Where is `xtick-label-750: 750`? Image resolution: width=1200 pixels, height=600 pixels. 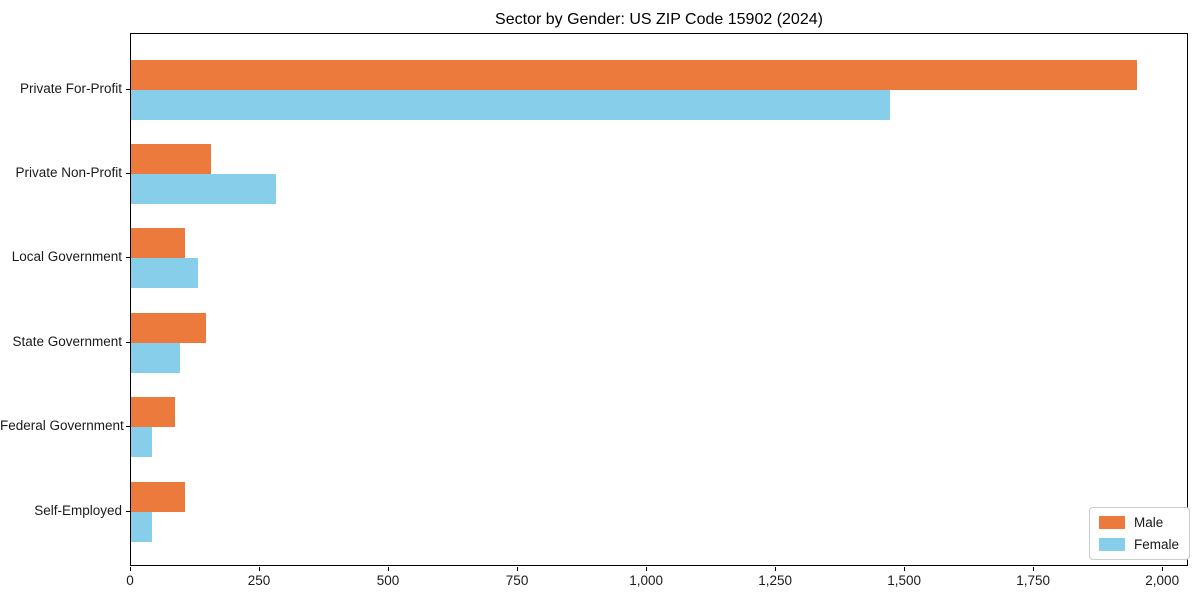 xtick-label-750: 750 is located at coordinates (517, 580).